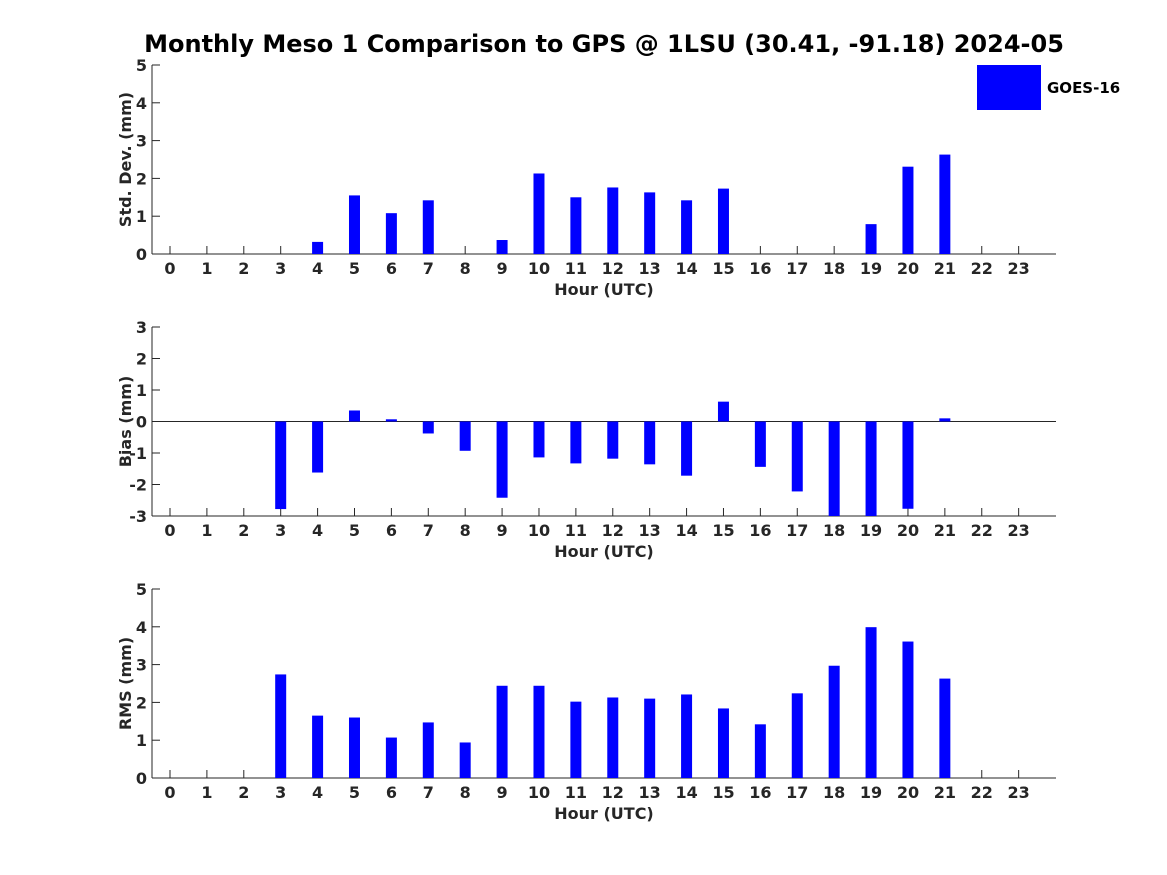 Image resolution: width=1167 pixels, height=875 pixels. What do you see at coordinates (243, 268) in the screenshot?
I see `x-tick-label: 2` at bounding box center [243, 268].